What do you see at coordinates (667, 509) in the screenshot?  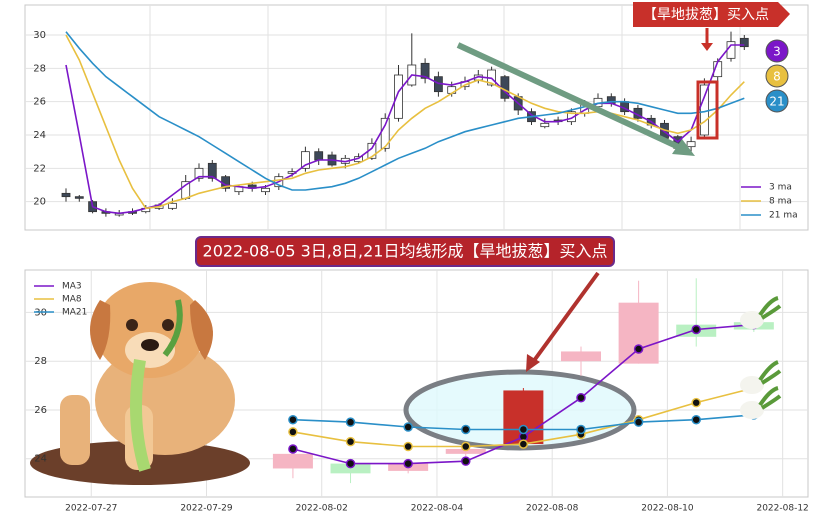 I see `x-tick-label: 2022-08-10` at bounding box center [667, 509].